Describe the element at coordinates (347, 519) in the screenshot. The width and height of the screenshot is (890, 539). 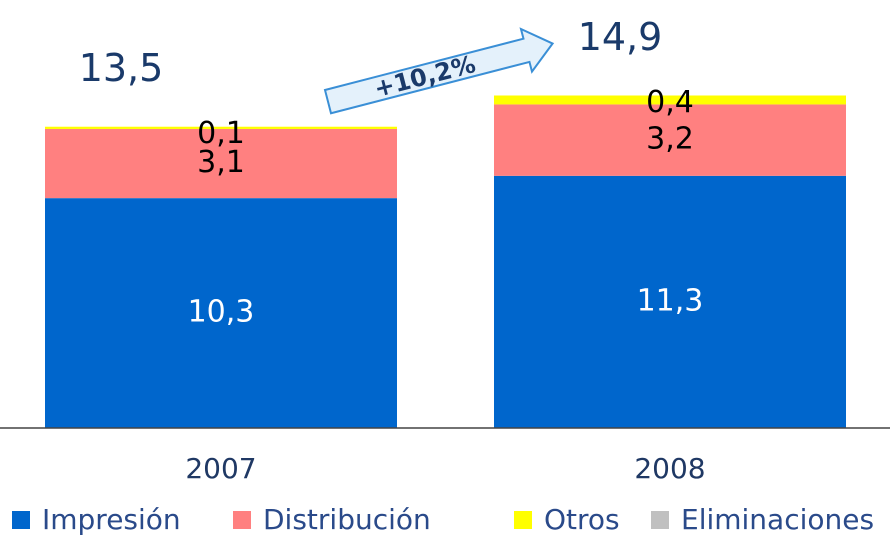
I see `legend-label: Distribución` at that location.